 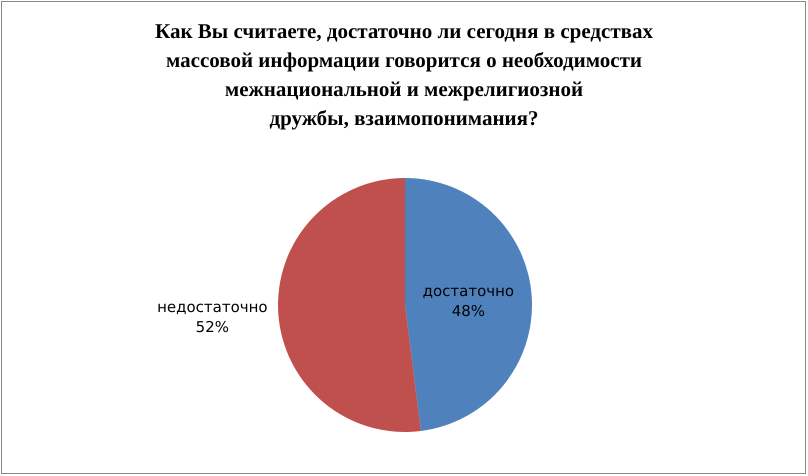 What do you see at coordinates (468, 291) in the screenshot?
I see `slice-label: достаточно` at bounding box center [468, 291].